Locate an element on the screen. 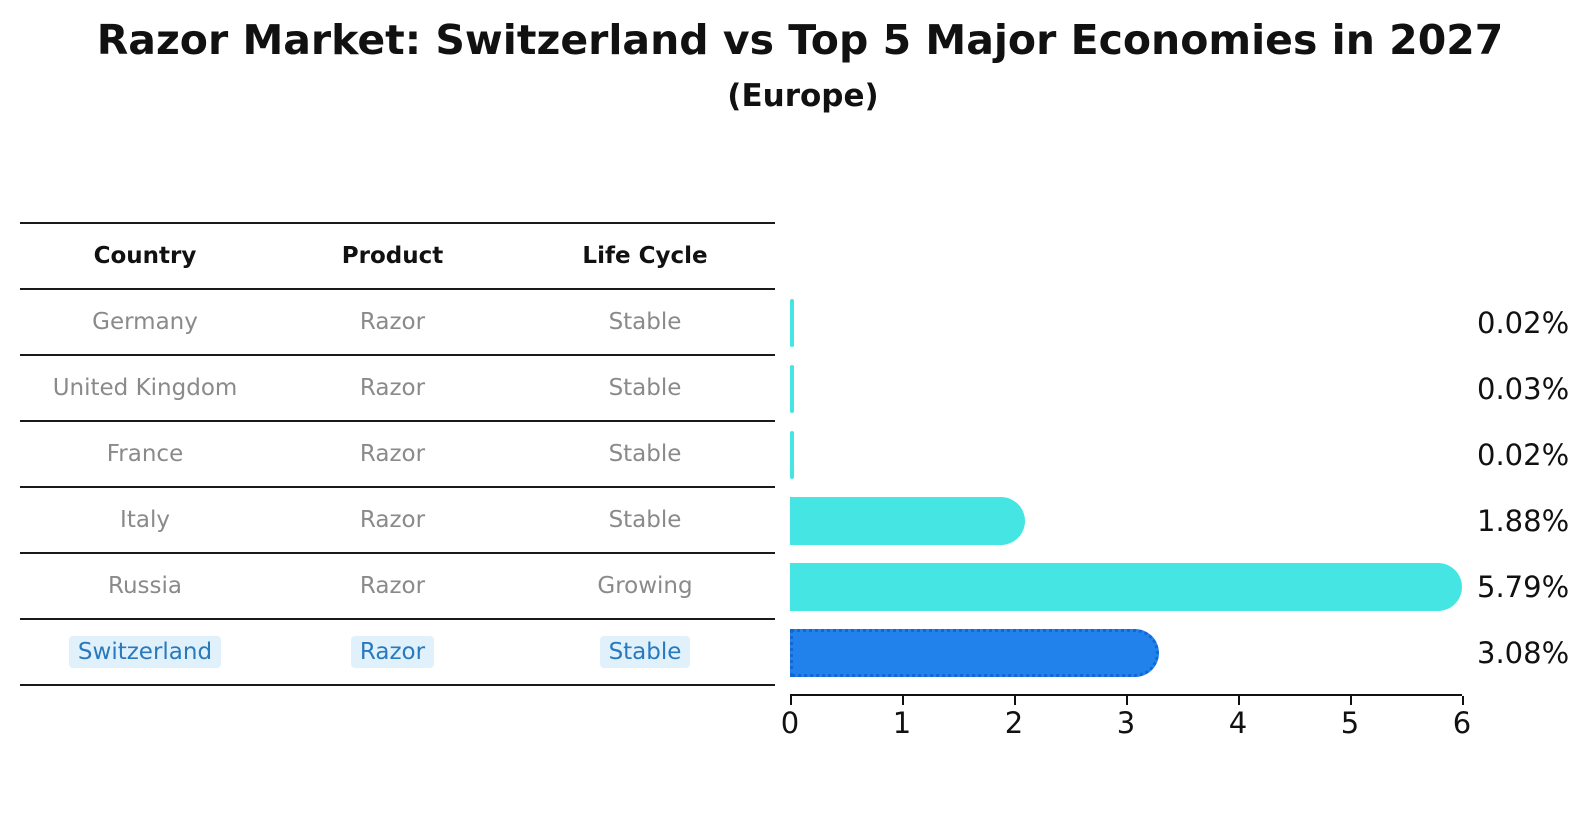 The width and height of the screenshot is (1586, 823). table-row: Russia Razor Growing is located at coordinates (397, 587).